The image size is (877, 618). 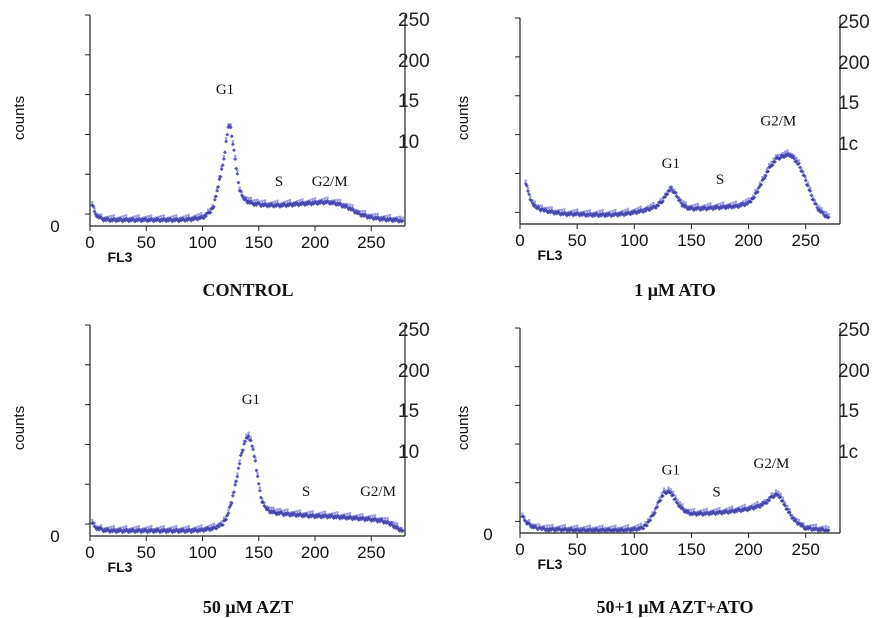 What do you see at coordinates (54, 536) in the screenshot?
I see `y-zero-label: 0` at bounding box center [54, 536].